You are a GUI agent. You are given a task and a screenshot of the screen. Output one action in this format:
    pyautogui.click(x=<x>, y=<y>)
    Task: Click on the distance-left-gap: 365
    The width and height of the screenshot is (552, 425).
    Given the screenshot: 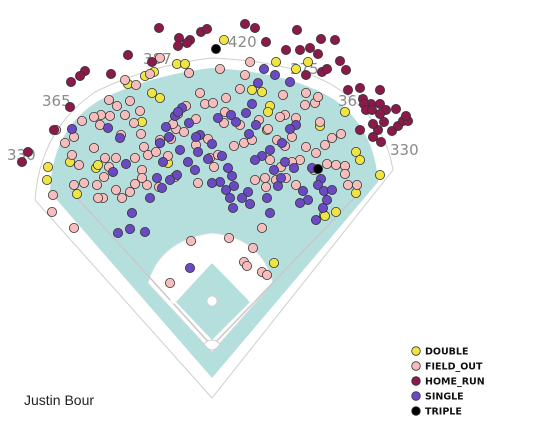 What is the action you would take?
    pyautogui.click(x=56, y=101)
    